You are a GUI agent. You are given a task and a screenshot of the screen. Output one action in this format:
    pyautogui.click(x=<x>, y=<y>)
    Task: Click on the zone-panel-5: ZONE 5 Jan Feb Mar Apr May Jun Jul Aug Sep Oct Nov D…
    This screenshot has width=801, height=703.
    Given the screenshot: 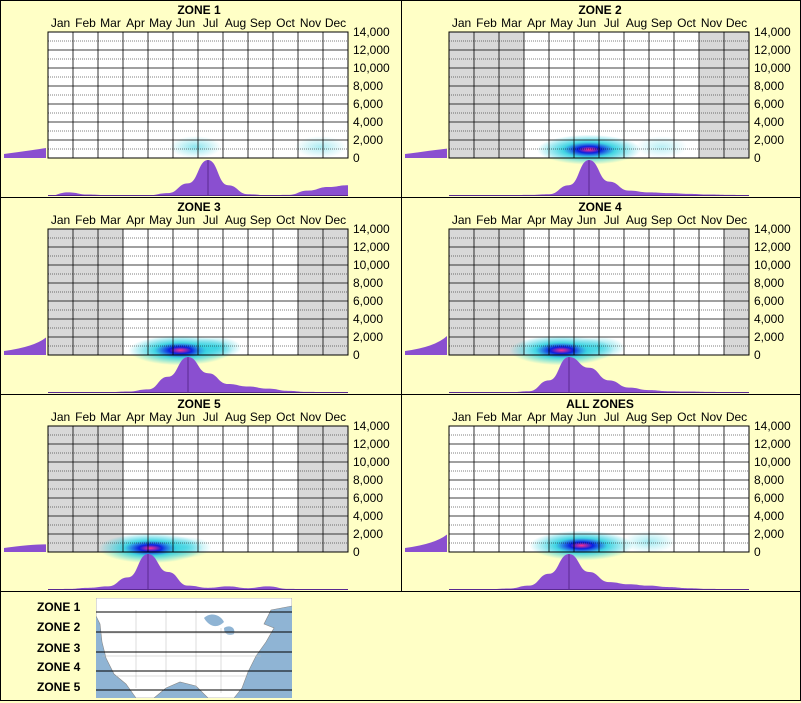 What is the action you would take?
    pyautogui.click(x=201, y=493)
    